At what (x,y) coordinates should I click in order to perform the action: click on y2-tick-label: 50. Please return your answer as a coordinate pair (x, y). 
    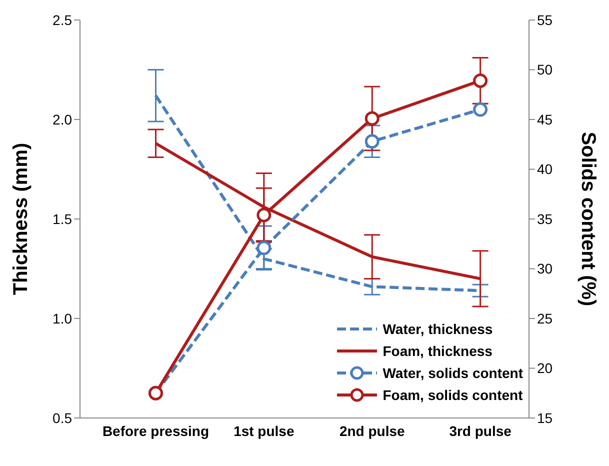
    Looking at the image, I should click on (545, 70).